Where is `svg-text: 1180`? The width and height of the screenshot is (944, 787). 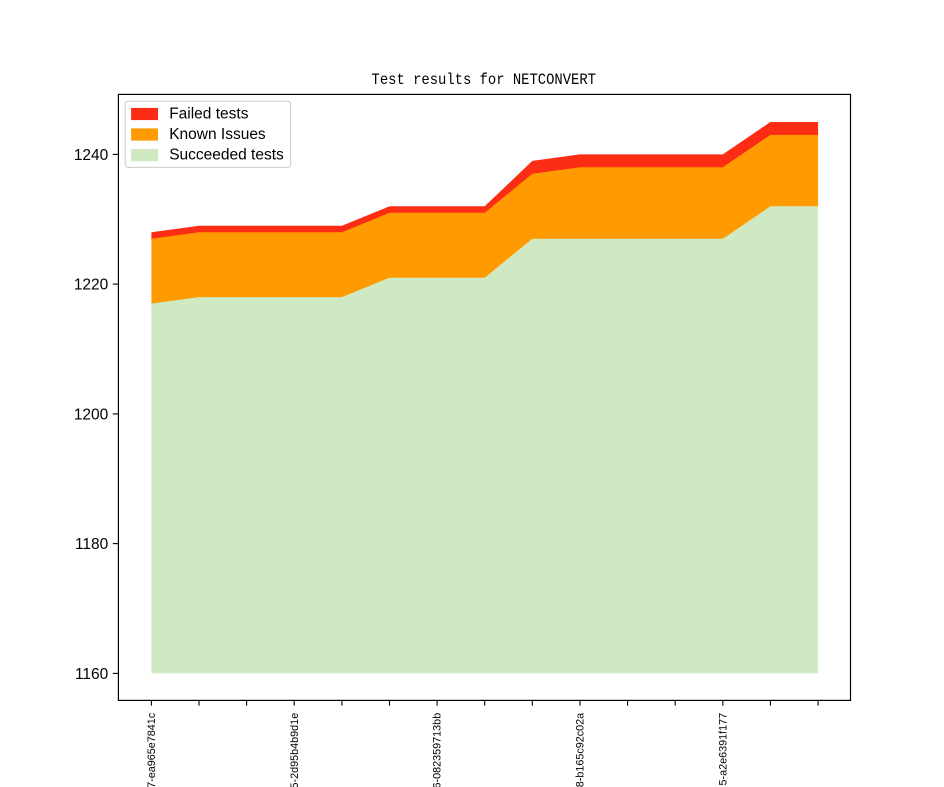 svg-text: 1180 is located at coordinates (92, 544).